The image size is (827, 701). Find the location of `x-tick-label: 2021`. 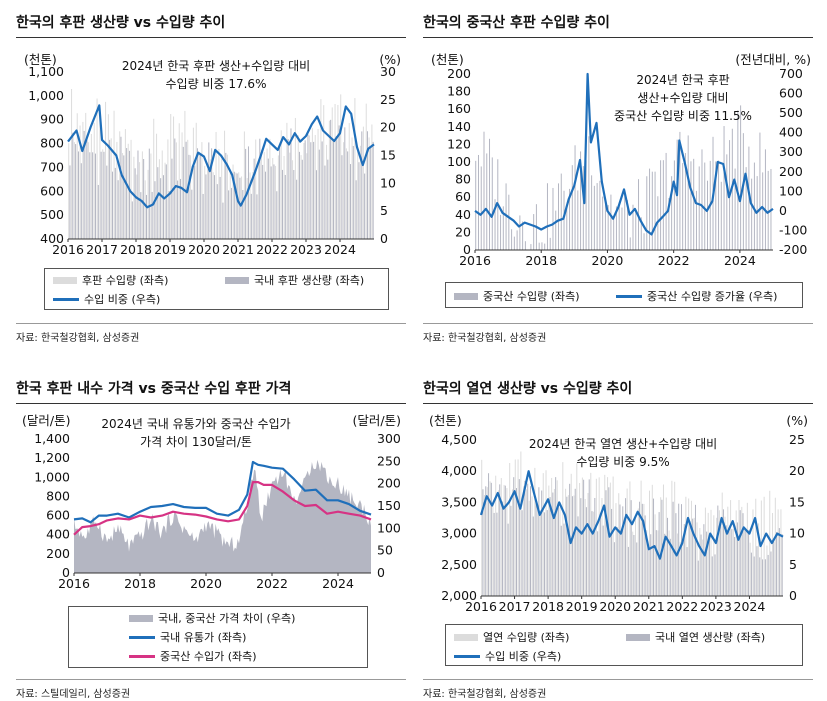

x-tick-label: 2021 is located at coordinates (649, 606).